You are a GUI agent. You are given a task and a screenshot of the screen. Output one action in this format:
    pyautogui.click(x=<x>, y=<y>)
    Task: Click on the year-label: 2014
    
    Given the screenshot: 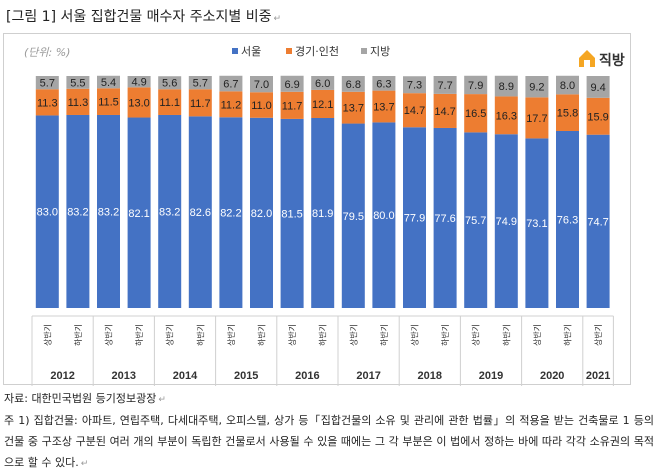 What is the action you would take?
    pyautogui.click(x=185, y=376)
    